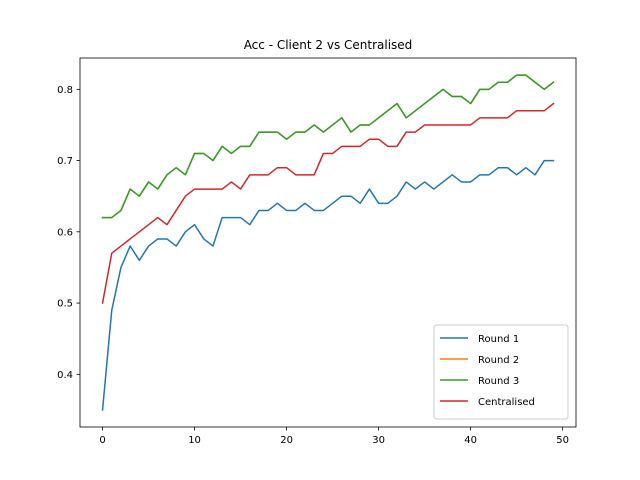 The height and width of the screenshot is (480, 640). Describe the element at coordinates (498, 339) in the screenshot. I see `legend-label: Round 1` at that location.